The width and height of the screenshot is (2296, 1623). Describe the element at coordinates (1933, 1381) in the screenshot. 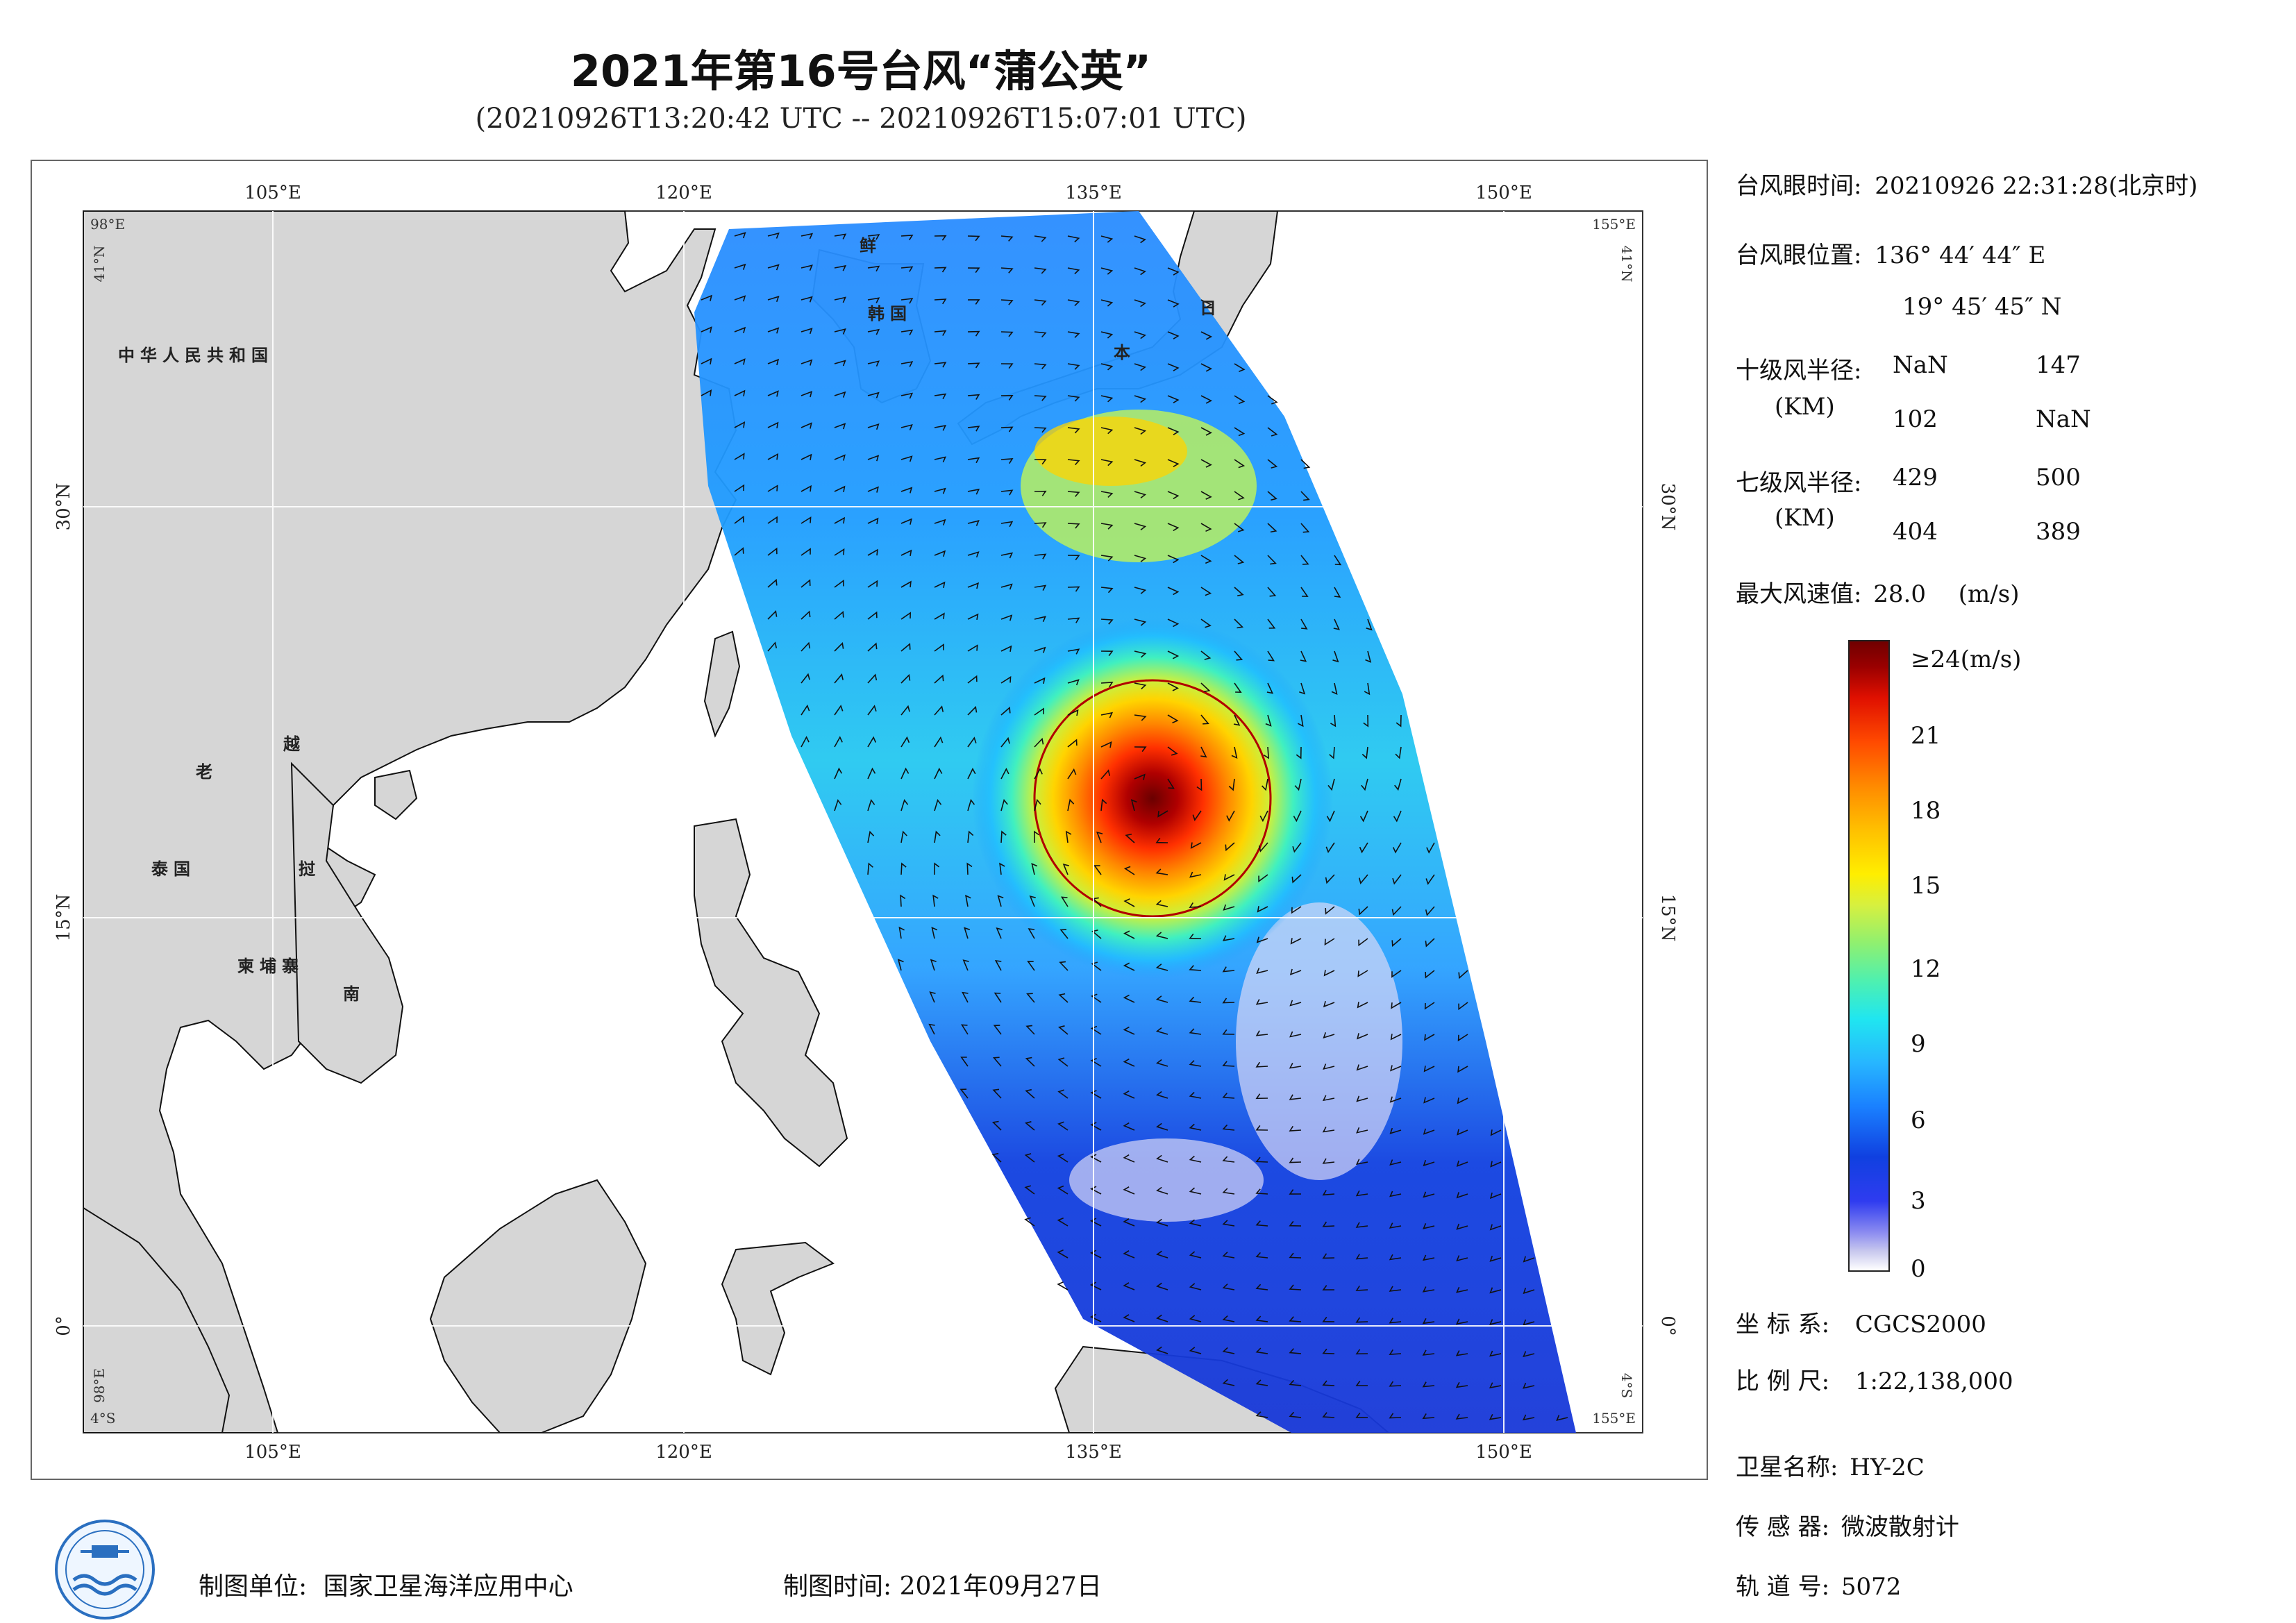

I see `scale-value: 1:22,138,000` at that location.